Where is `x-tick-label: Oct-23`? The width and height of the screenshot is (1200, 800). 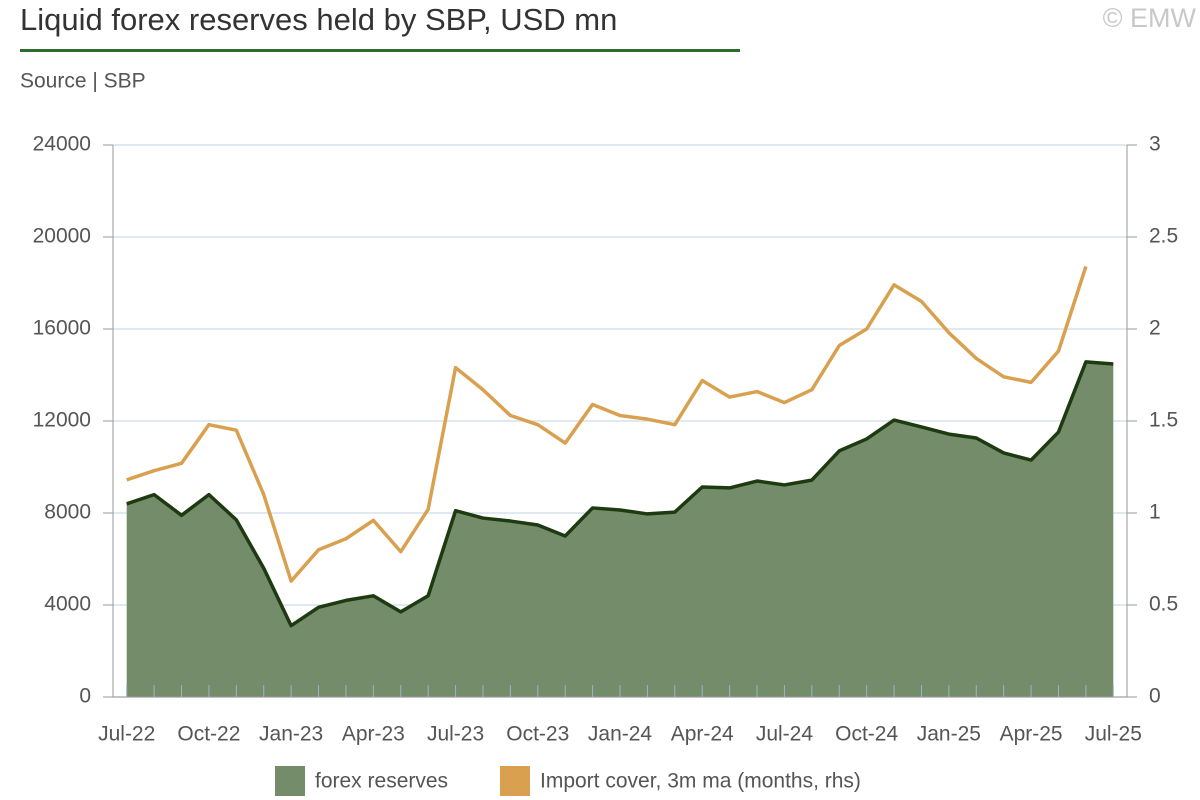 x-tick-label: Oct-23 is located at coordinates (537, 734).